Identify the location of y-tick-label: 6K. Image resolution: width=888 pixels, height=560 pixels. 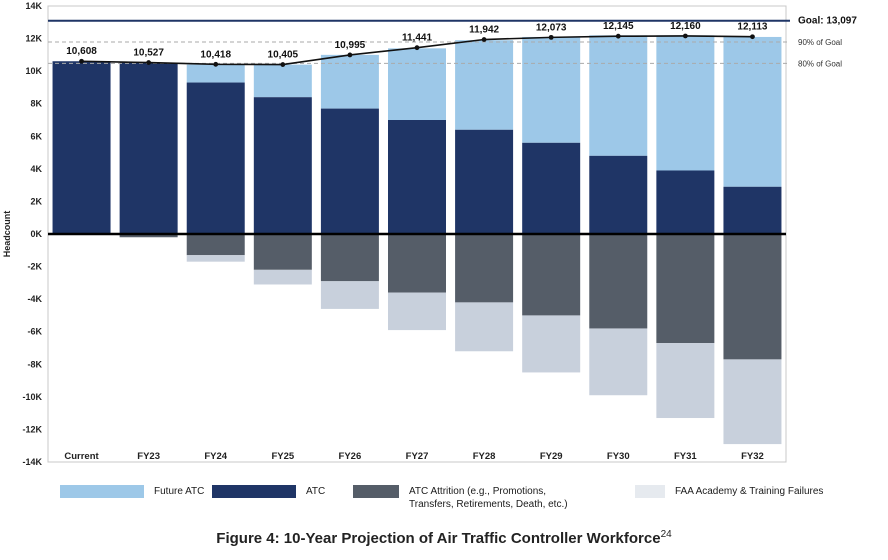
(36, 136).